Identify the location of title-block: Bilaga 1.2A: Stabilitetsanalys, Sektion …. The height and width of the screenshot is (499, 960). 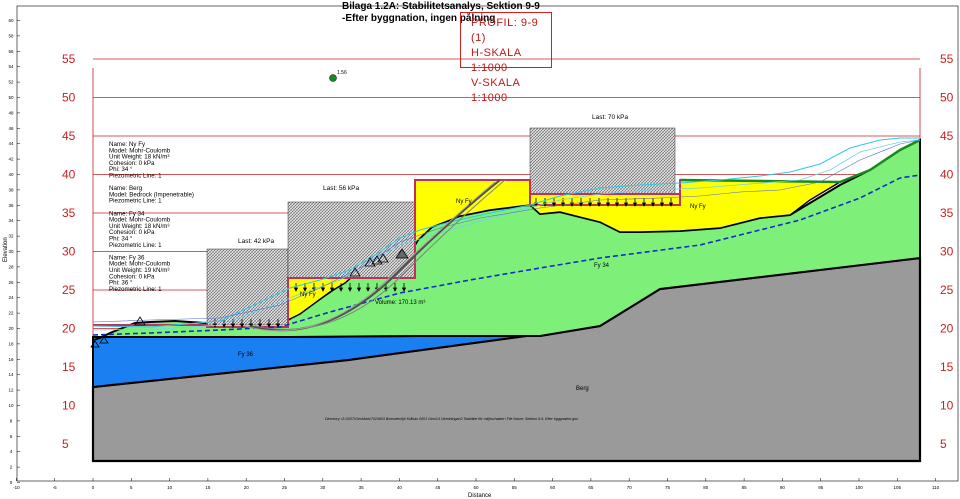
(441, 13).